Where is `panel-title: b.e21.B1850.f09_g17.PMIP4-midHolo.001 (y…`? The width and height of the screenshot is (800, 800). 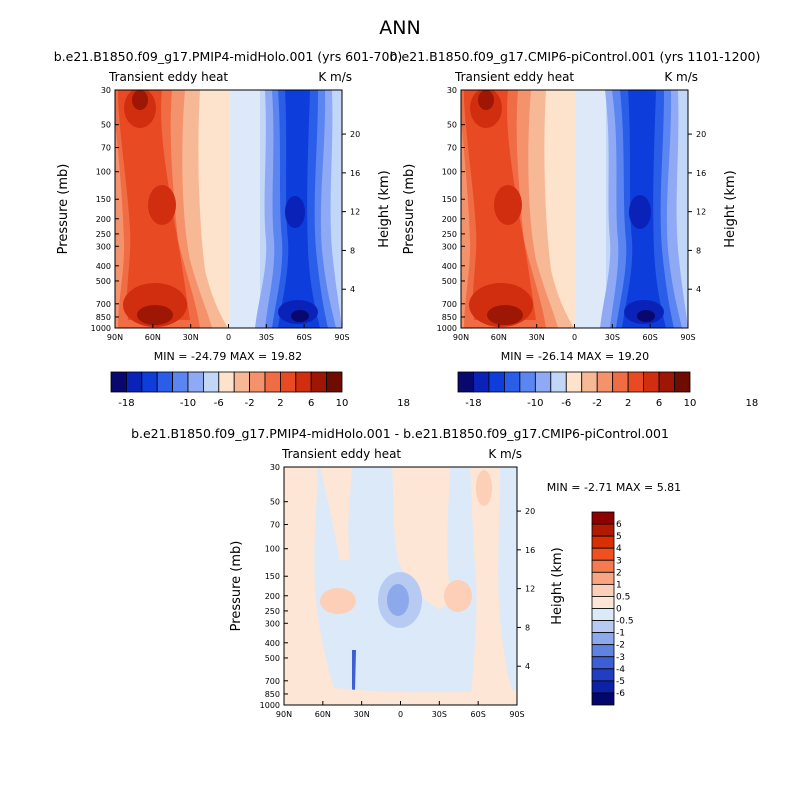 panel-title: b.e21.B1850.f09_g17.PMIP4-midHolo.001 (y… is located at coordinates (228, 56).